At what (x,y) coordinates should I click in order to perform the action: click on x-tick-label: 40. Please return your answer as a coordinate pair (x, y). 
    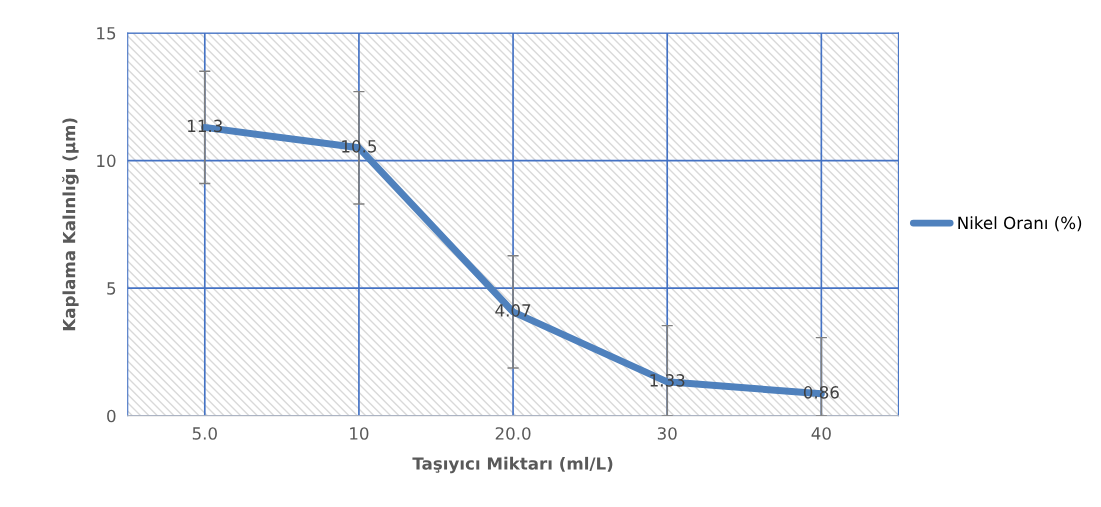
    Looking at the image, I should click on (821, 433).